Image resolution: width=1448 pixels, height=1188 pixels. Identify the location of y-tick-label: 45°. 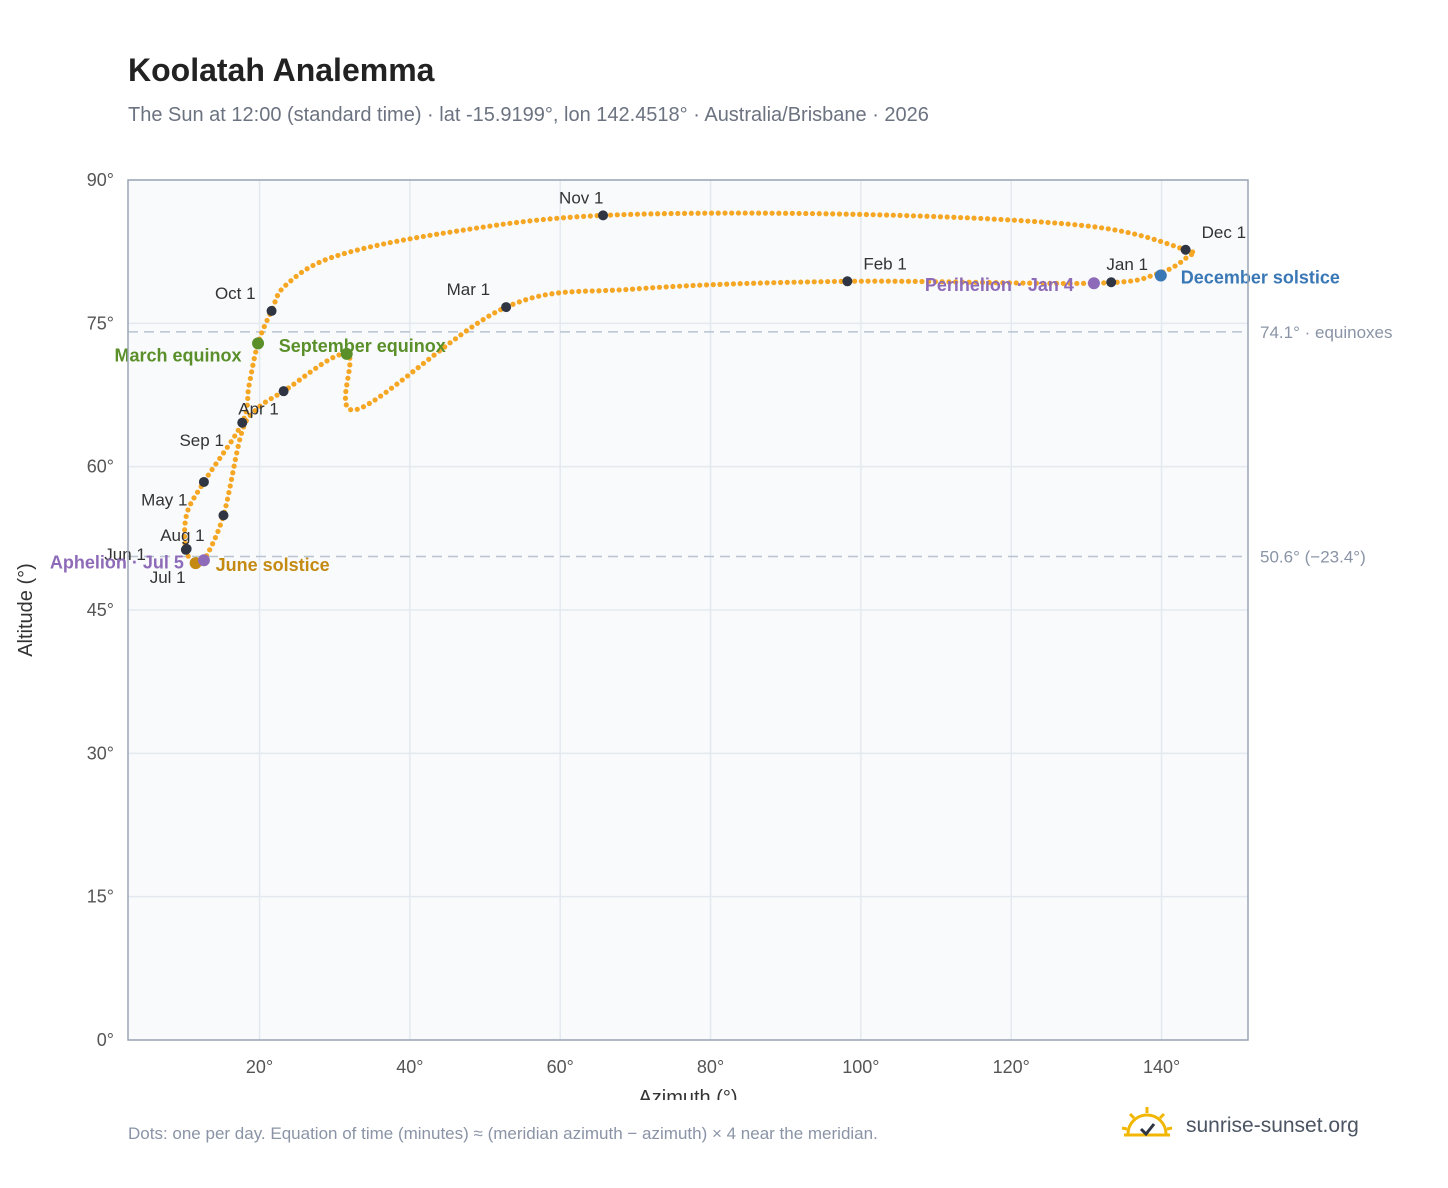
(100, 610).